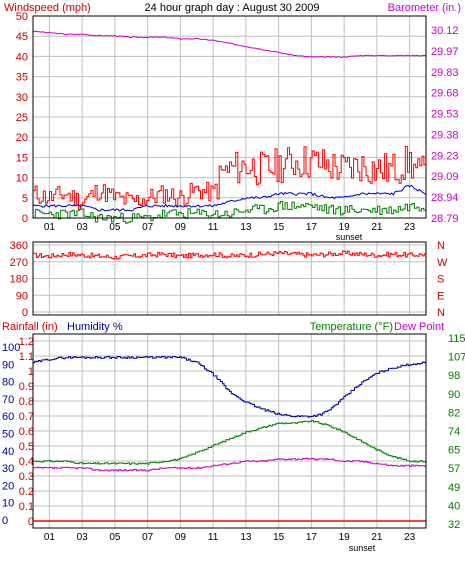 The width and height of the screenshot is (465, 561). Describe the element at coordinates (115, 227) in the screenshot. I see `hour-tick-label: 05` at that location.